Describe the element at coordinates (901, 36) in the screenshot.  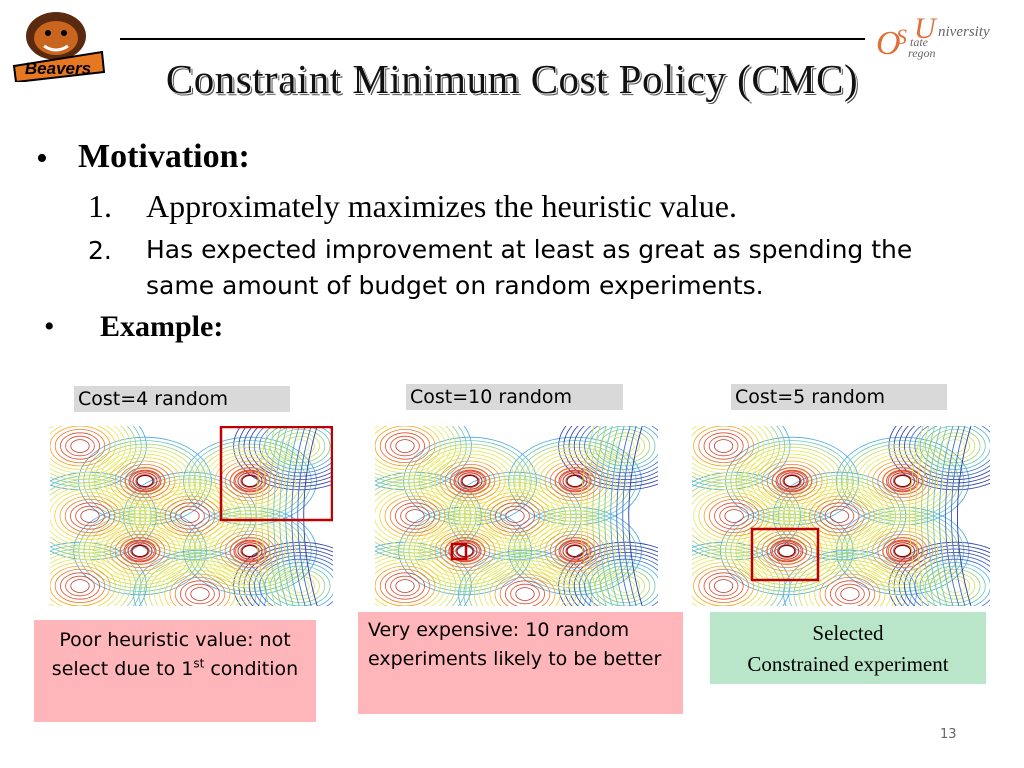
I see `svg-text: S` at that location.